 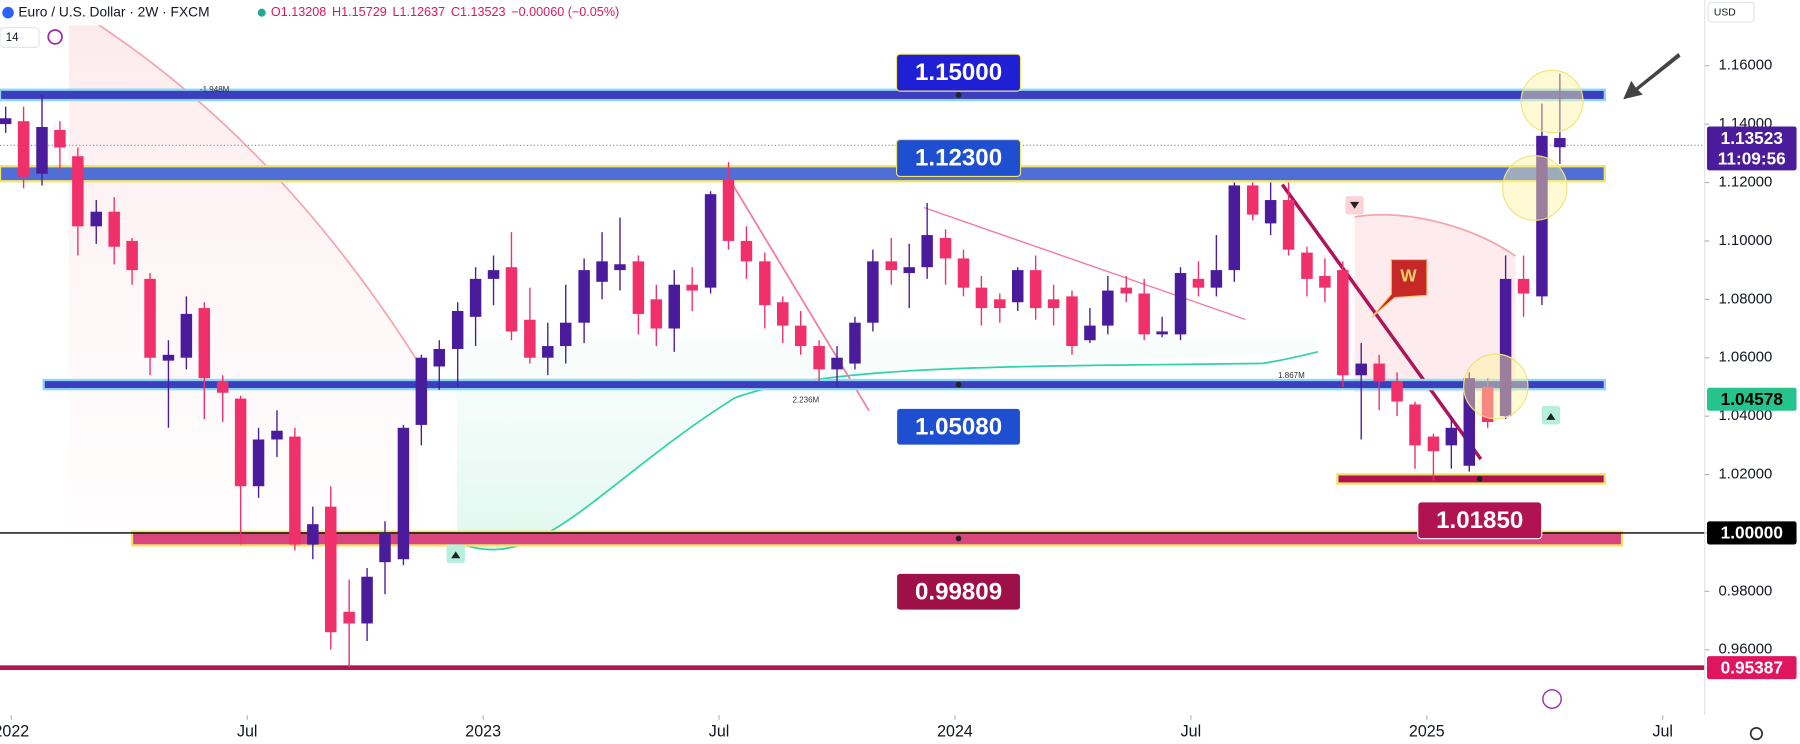 What do you see at coordinates (215, 89) in the screenshot?
I see `annotation: -1.948M` at bounding box center [215, 89].